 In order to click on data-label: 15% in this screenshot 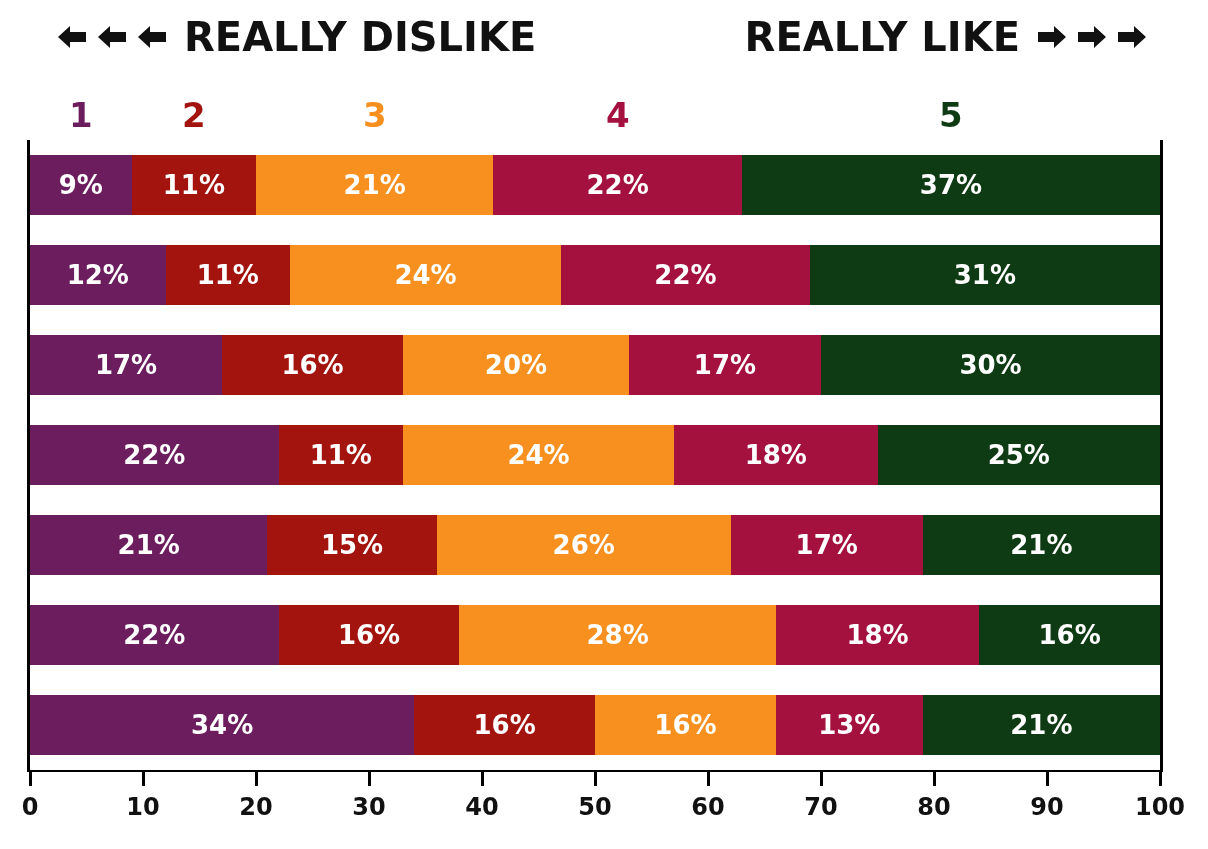, I will do `click(352, 545)`.